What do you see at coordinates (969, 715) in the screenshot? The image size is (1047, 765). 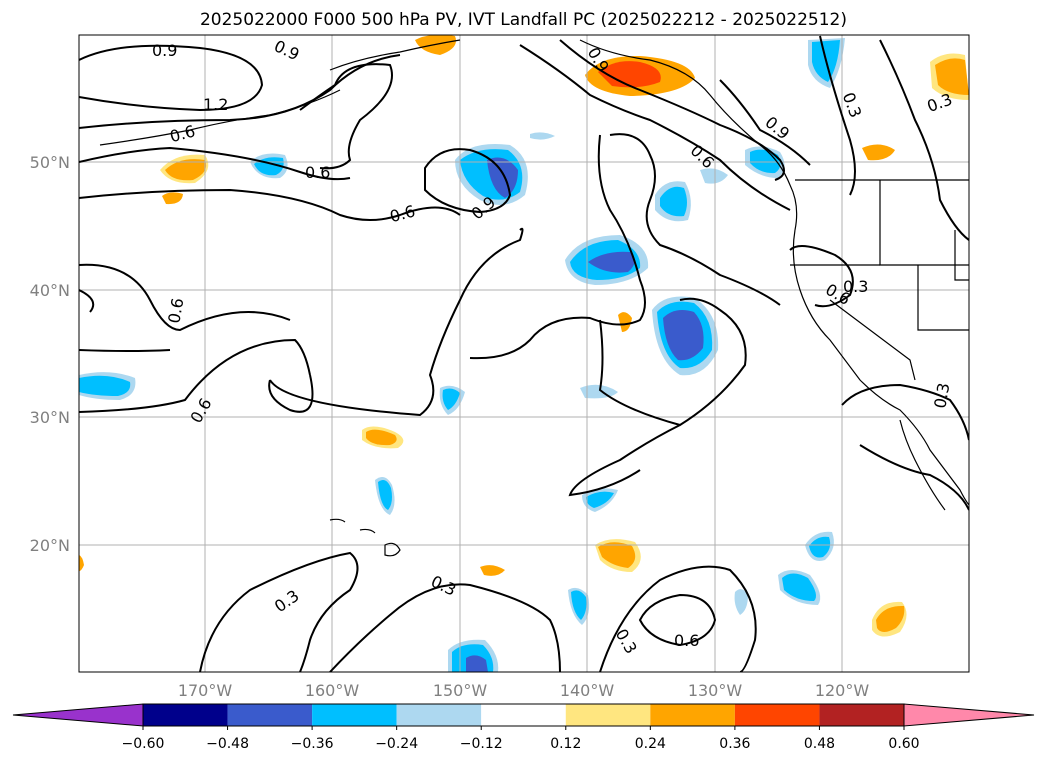 I see `colorbar-extend-high` at bounding box center [969, 715].